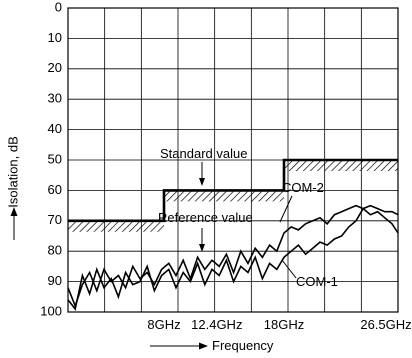 The height and width of the screenshot is (358, 412). I want to click on com-1-label: COM-1, so click(317, 281).